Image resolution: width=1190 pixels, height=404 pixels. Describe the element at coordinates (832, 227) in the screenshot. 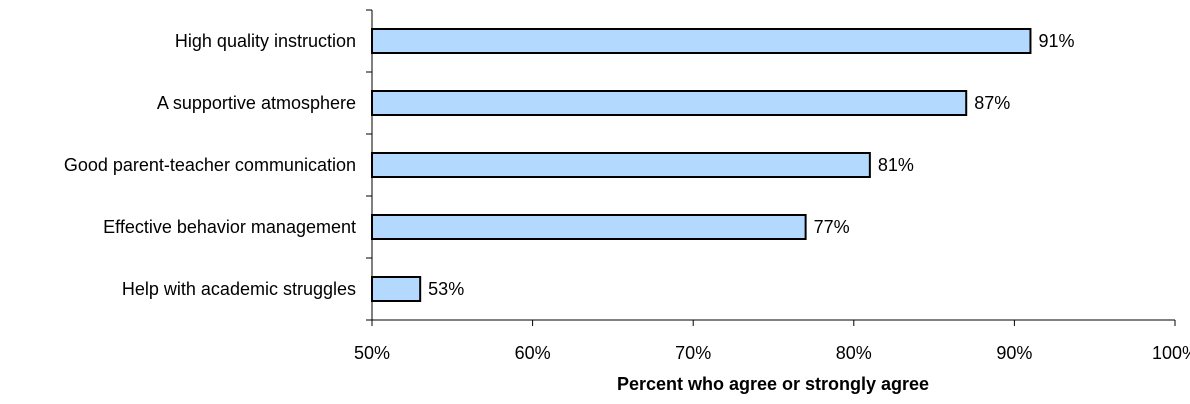

I see `data-label: 77%` at that location.